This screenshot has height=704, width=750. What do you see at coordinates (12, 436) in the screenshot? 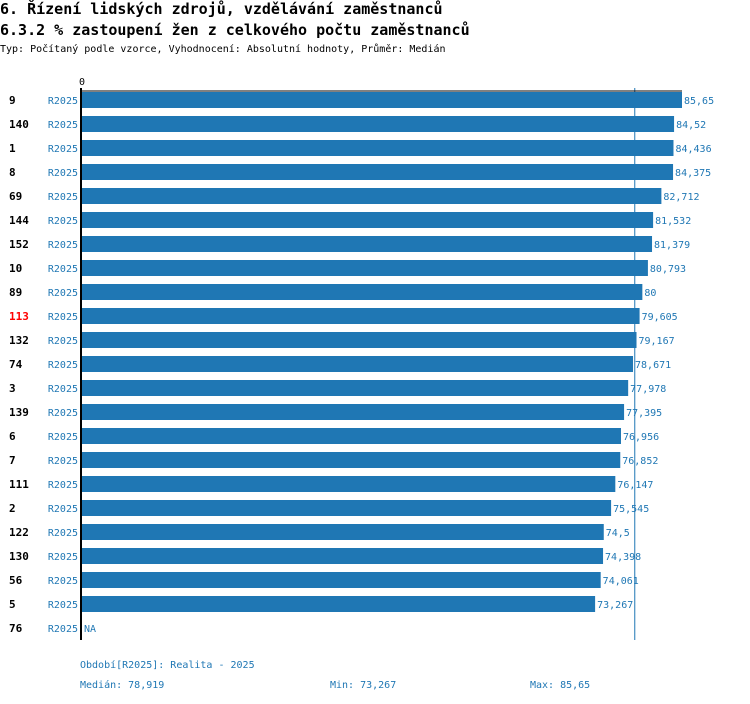
I see `row-id-label: 6` at bounding box center [12, 436].